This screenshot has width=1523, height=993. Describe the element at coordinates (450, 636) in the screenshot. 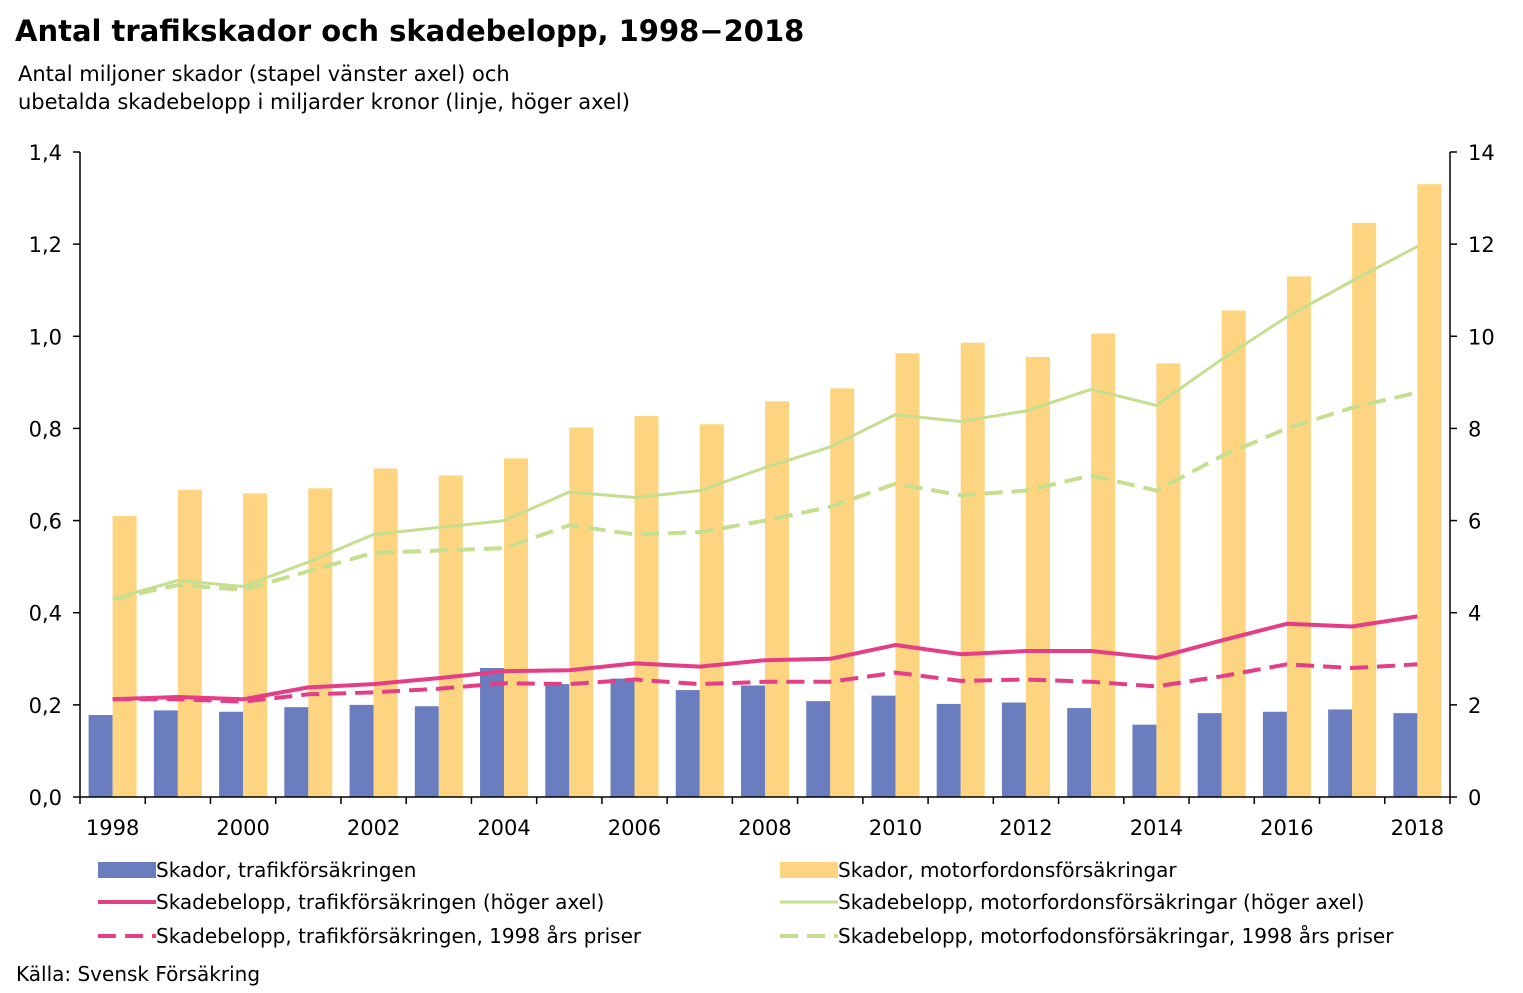

I see `bar-motor-2003` at that location.